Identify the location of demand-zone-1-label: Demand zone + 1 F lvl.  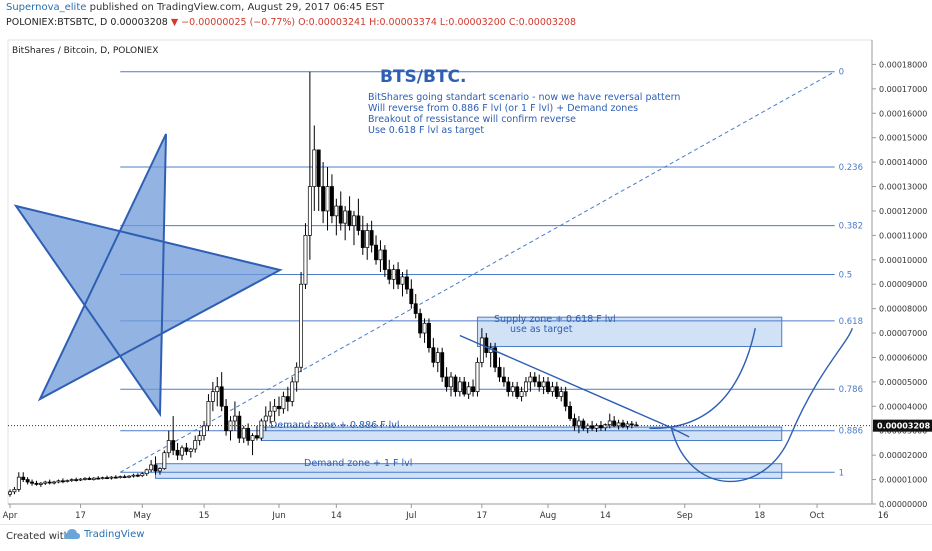
(358, 463).